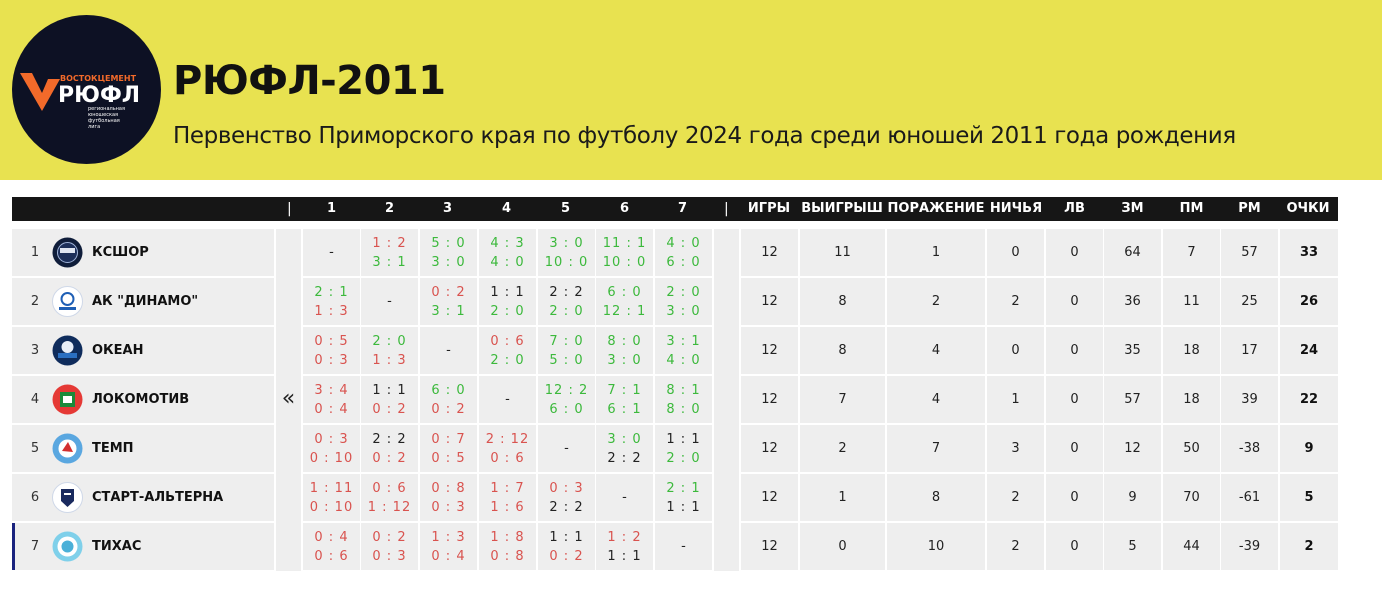 The image size is (1382, 597). What do you see at coordinates (35, 497) in the screenshot?
I see `team-rank: 6` at bounding box center [35, 497].